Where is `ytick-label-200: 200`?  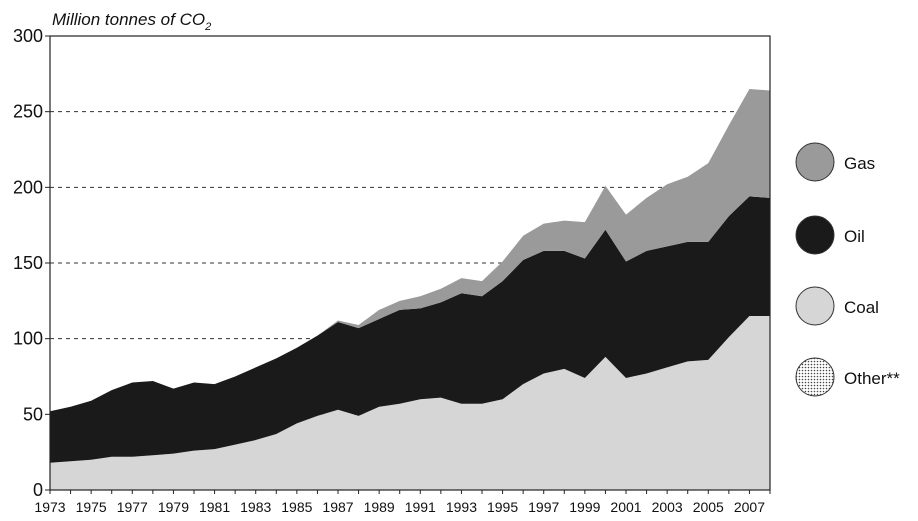
ytick-label-200: 200 is located at coordinates (28, 187).